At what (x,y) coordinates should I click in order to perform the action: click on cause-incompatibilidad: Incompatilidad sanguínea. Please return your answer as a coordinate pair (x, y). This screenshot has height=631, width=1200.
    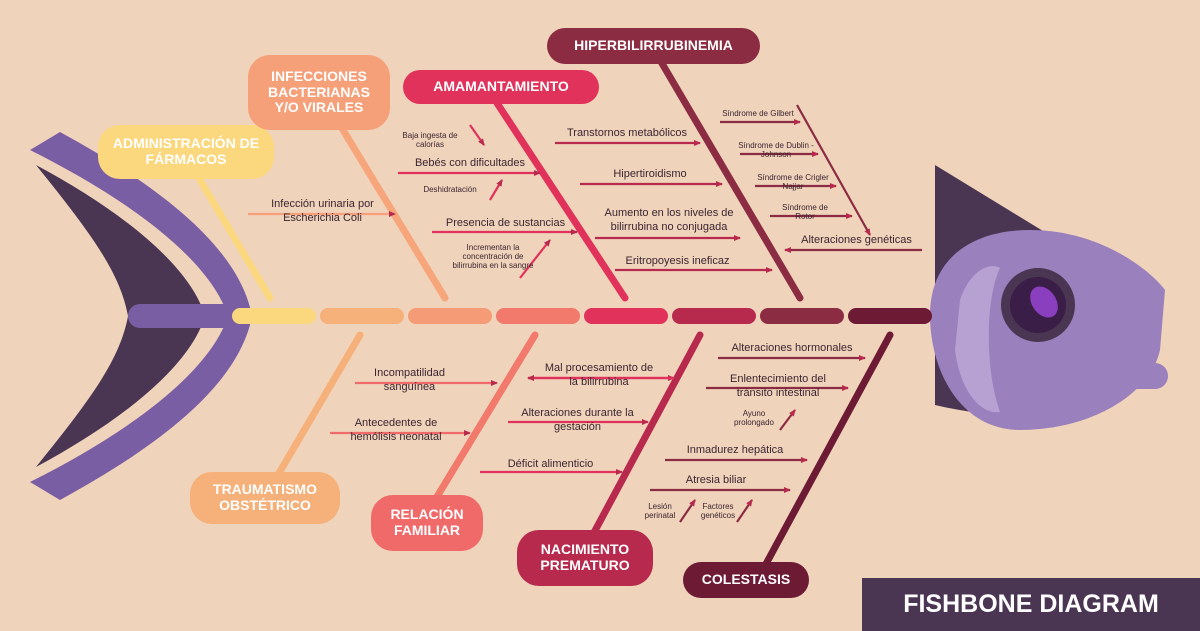
    Looking at the image, I should click on (409, 380).